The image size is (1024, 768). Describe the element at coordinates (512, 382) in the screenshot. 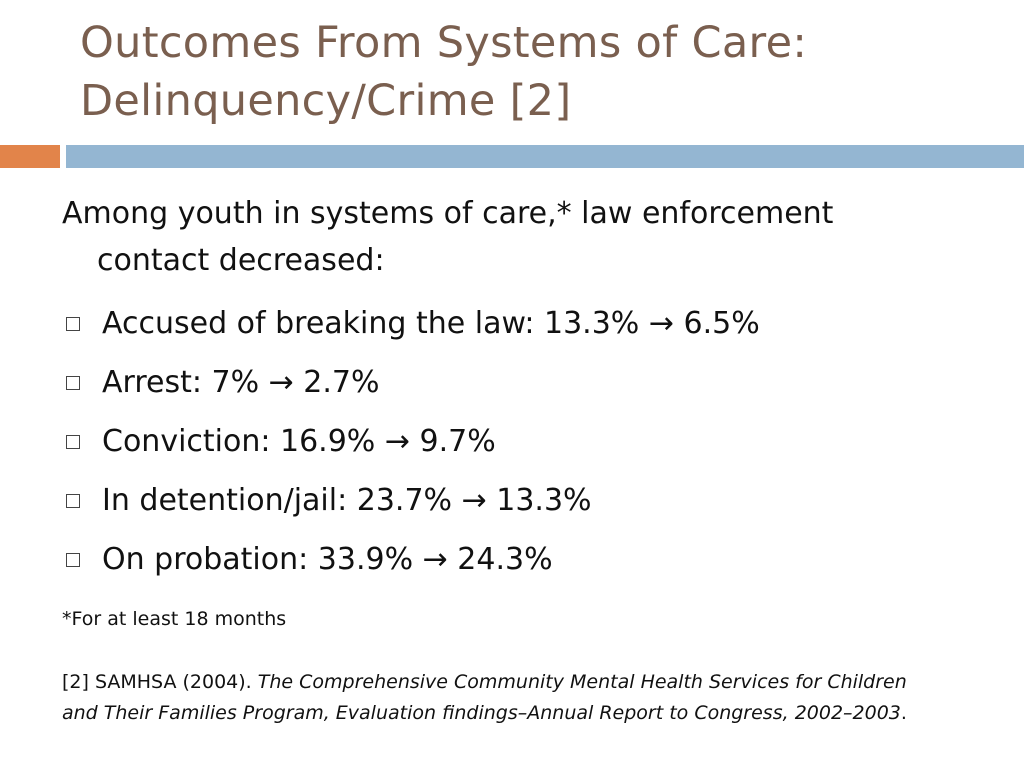

I see `list-item: Arrest: 7% → 2.7%` at that location.